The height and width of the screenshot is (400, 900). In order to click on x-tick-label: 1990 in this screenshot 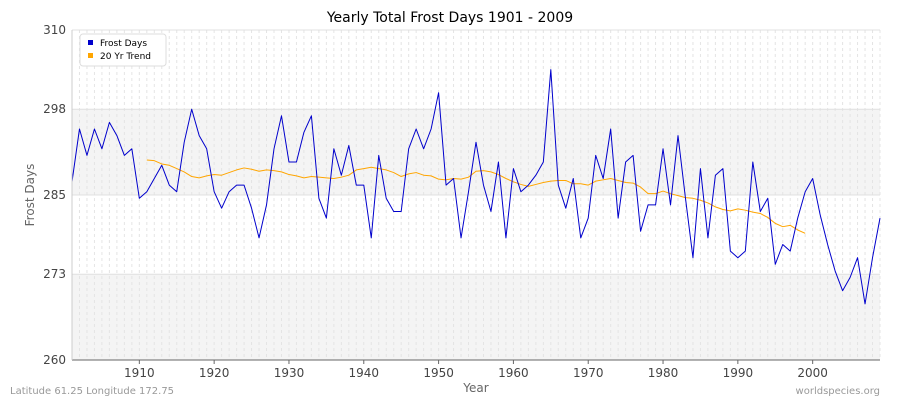, I will do `click(738, 373)`.